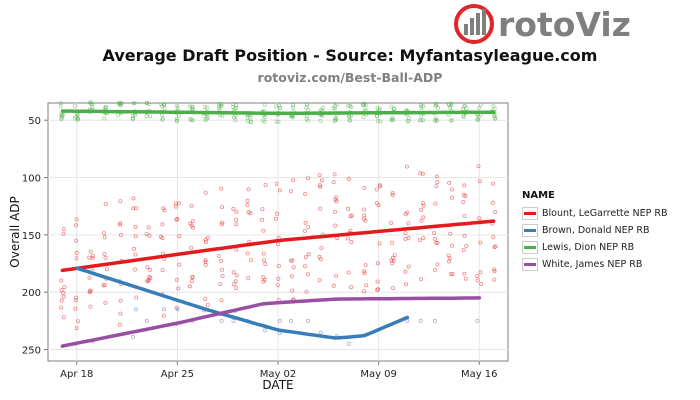 The image size is (700, 400). I want to click on logo-text: rotoViz, so click(564, 24).